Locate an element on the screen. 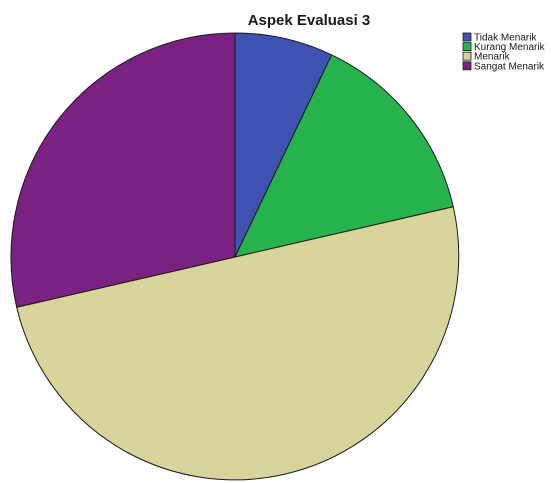 The image size is (551, 483). pie-slice-tidak-menarik is located at coordinates (283, 145).